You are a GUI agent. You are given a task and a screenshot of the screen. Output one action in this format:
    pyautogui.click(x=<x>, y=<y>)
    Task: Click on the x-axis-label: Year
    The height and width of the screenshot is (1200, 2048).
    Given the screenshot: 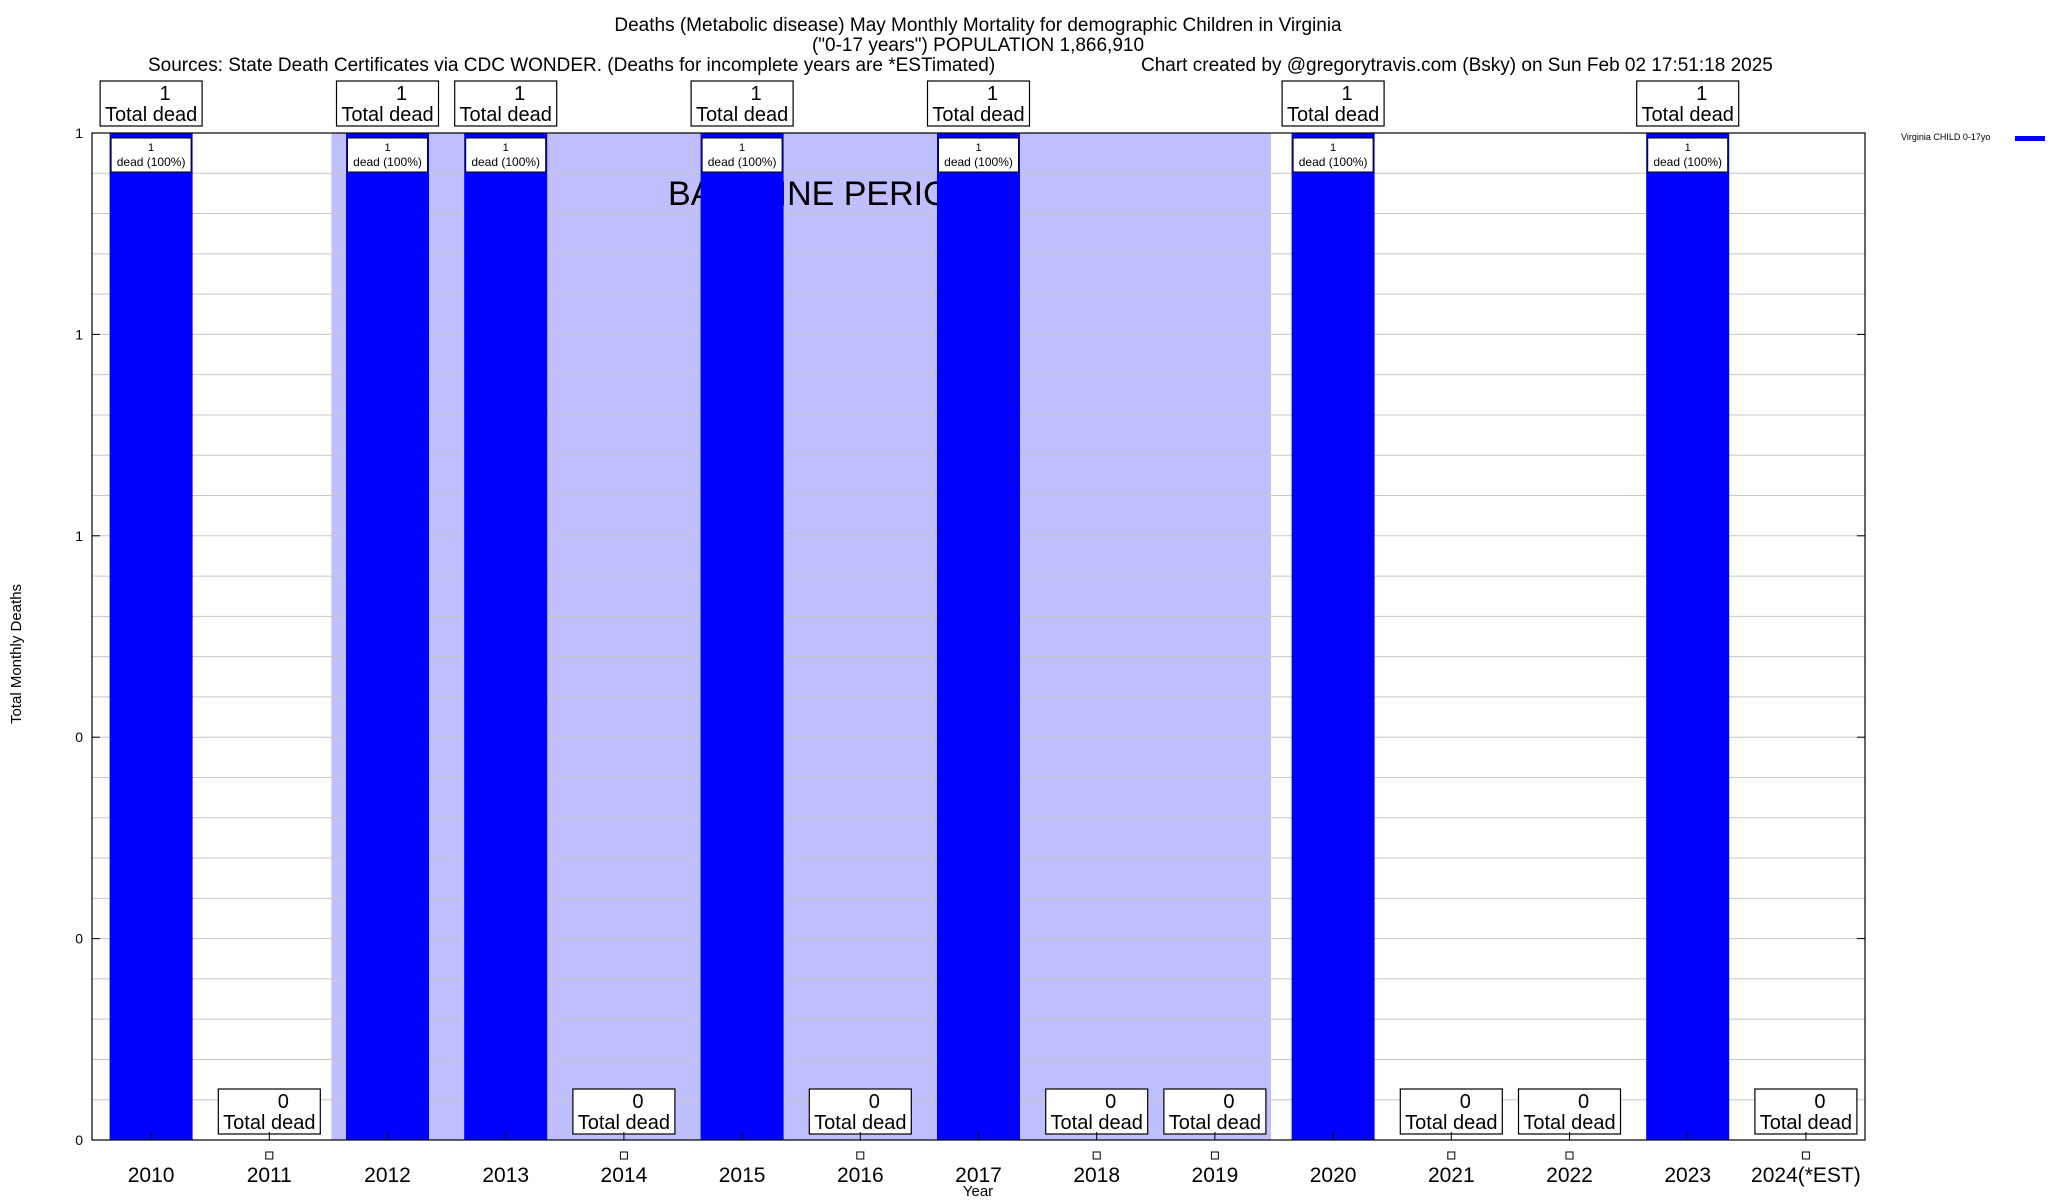 What is the action you would take?
    pyautogui.click(x=978, y=1191)
    